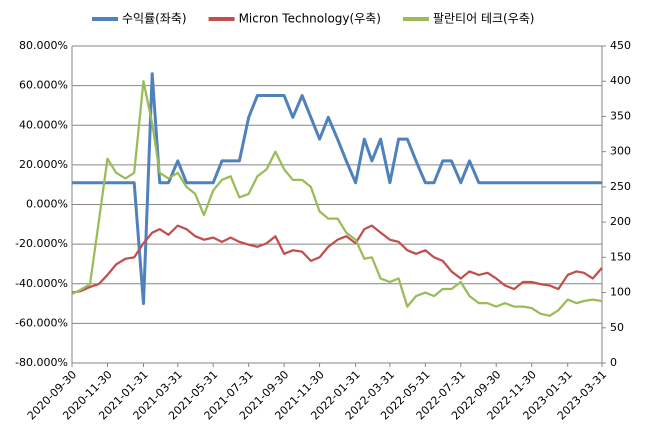 The width and height of the screenshot is (645, 436). I want to click on y-tick-label: -20.000%, so click(41, 243).